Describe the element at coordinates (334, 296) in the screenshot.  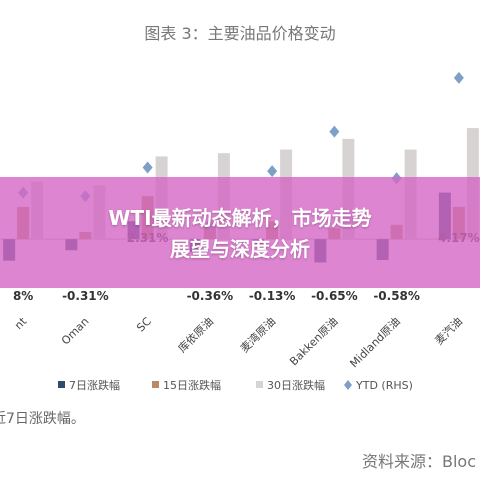
I see `value-label-5: -0.65%` at that location.